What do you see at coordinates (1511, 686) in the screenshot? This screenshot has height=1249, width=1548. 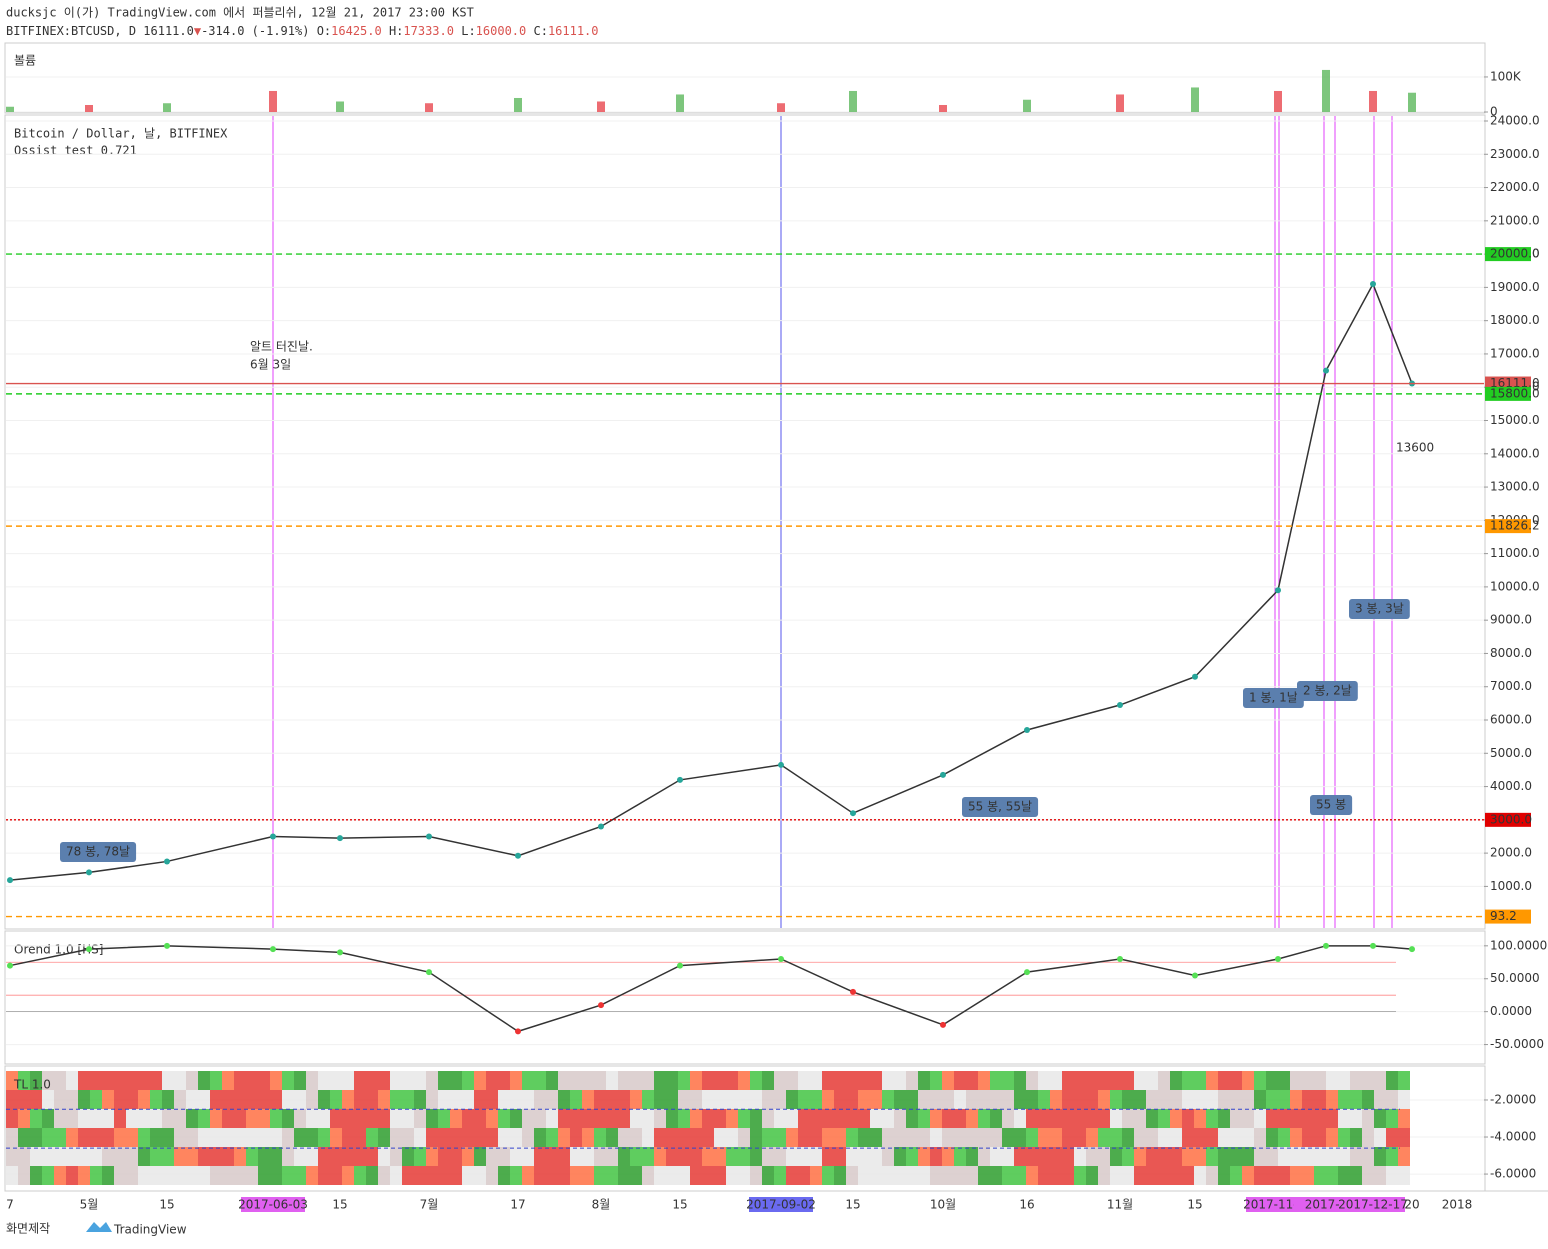 I see `y-tick-label: 7000.0` at bounding box center [1511, 686].